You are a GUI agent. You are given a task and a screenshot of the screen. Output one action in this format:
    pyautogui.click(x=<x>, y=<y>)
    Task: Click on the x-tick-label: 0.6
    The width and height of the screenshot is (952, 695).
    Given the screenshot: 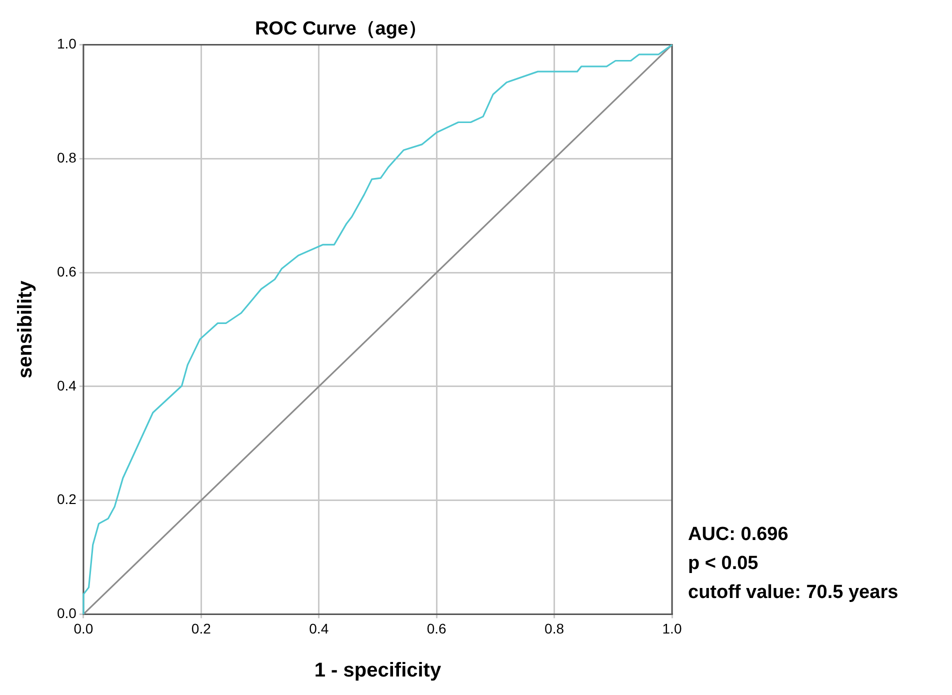 What is the action you would take?
    pyautogui.click(x=436, y=628)
    